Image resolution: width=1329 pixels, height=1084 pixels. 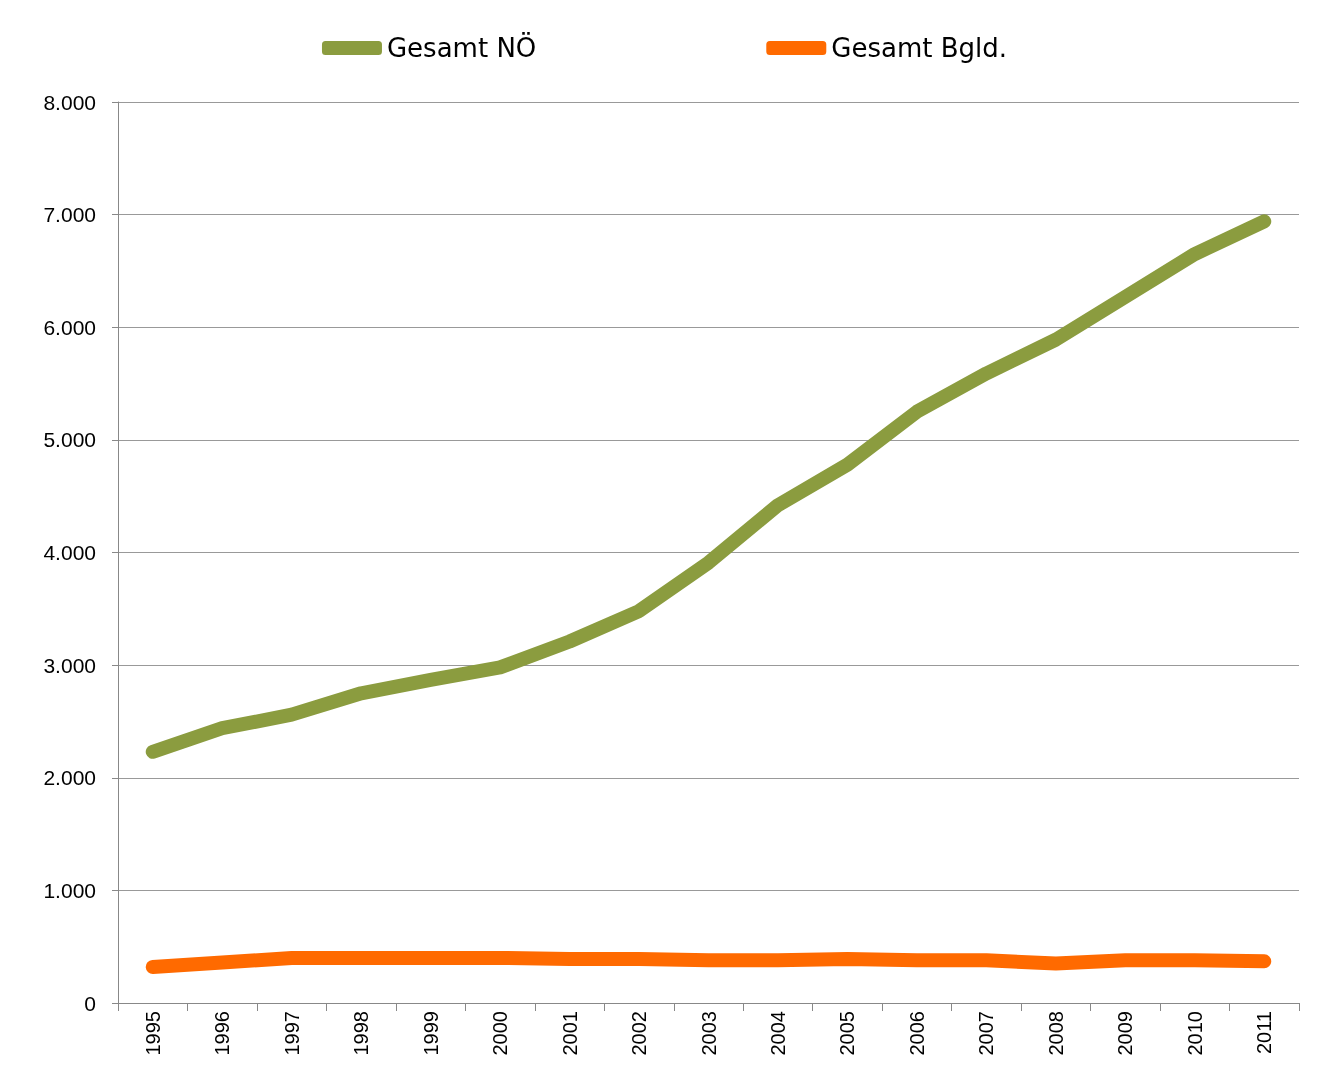 I want to click on x-tick-label: 1996, so click(x=222, y=1033).